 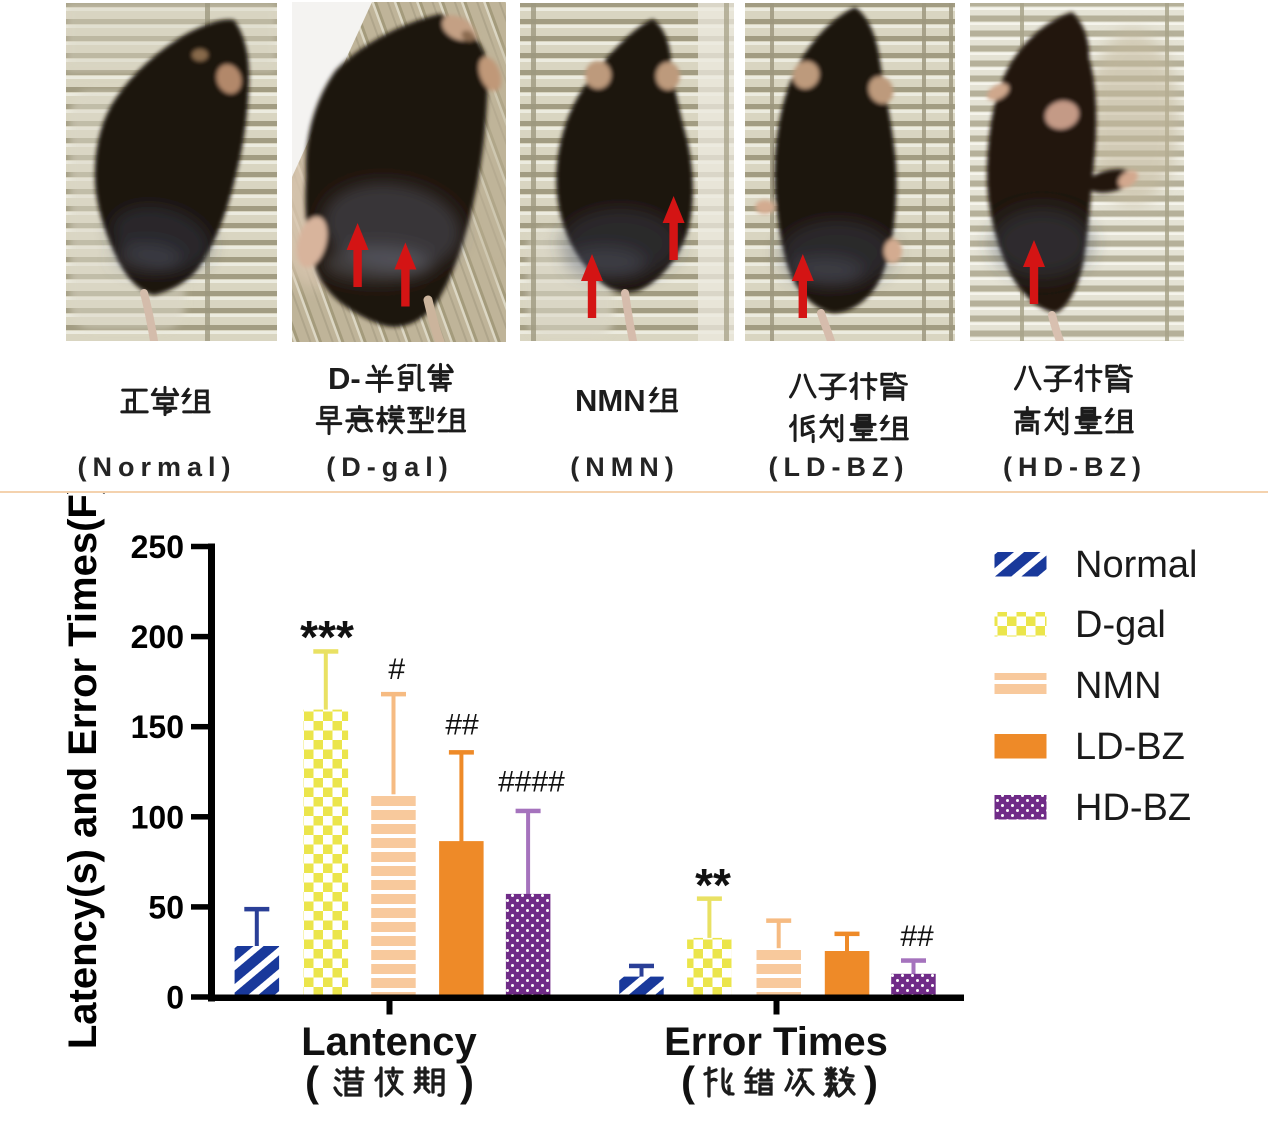 I want to click on svg-text: 50, so click(x=166, y=907).